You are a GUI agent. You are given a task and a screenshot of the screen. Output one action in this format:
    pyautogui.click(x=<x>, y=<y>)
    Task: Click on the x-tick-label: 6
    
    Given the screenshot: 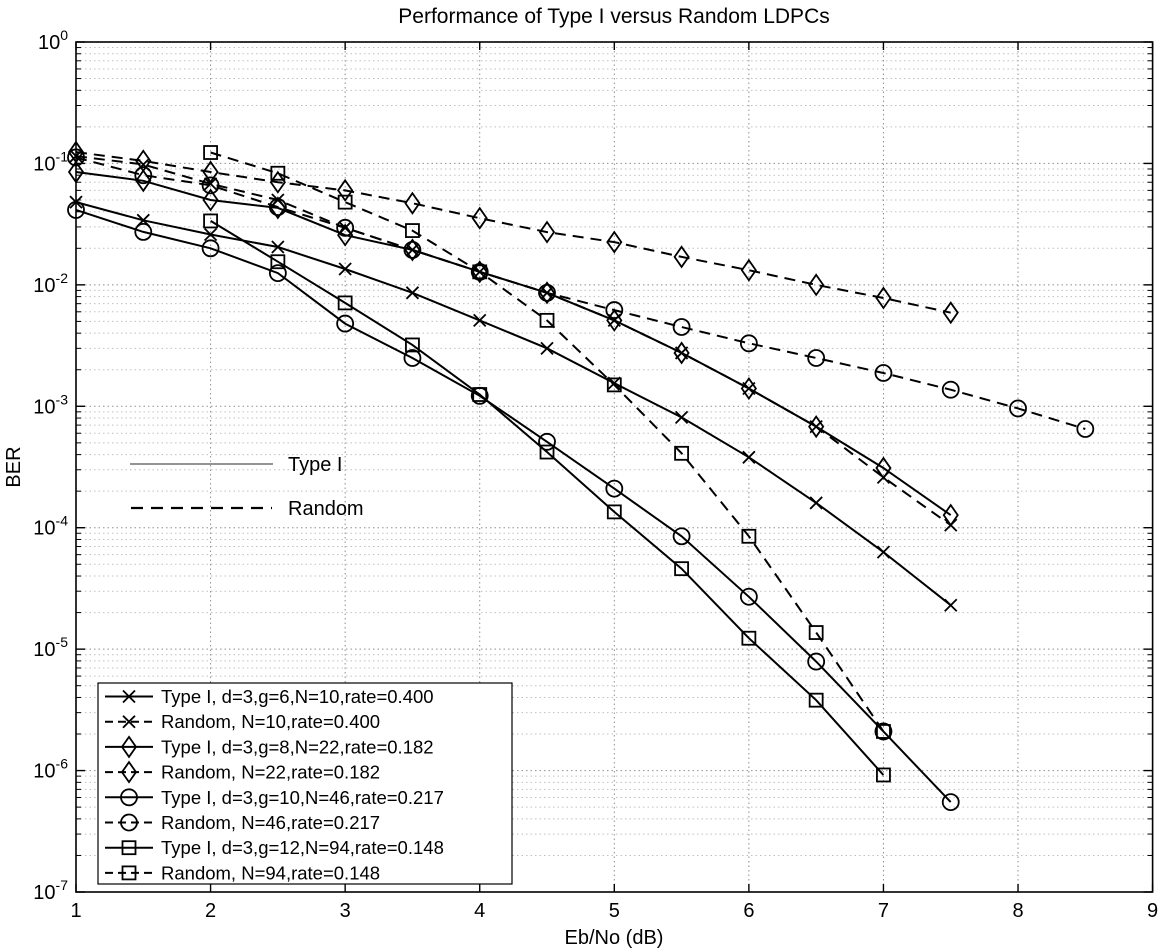 What is the action you would take?
    pyautogui.click(x=748, y=911)
    